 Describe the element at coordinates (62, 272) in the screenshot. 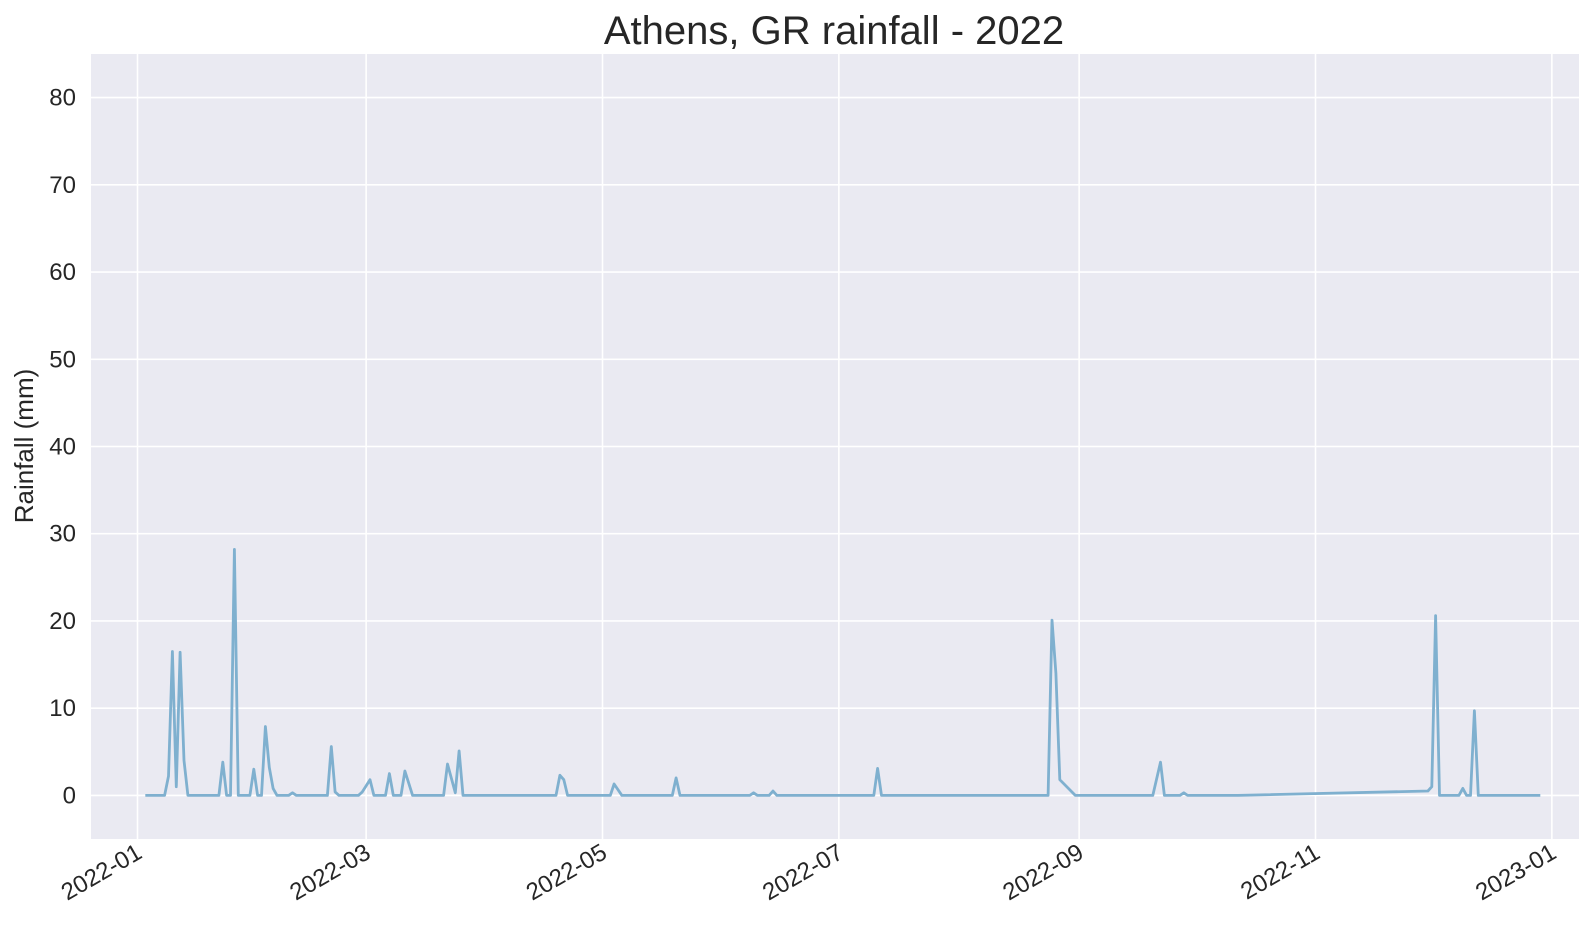

I see `y-tick-label: 60` at that location.